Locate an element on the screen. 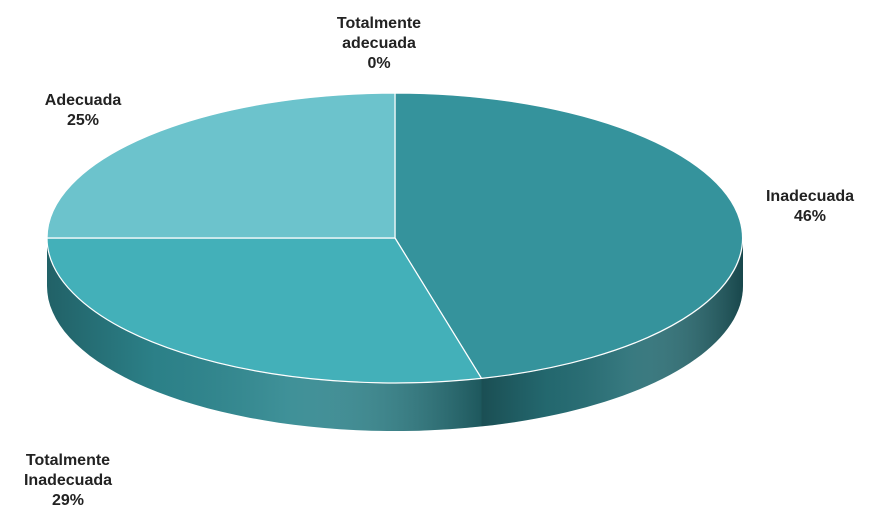 The height and width of the screenshot is (519, 877). pie-slice-adecuada is located at coordinates (221, 165).